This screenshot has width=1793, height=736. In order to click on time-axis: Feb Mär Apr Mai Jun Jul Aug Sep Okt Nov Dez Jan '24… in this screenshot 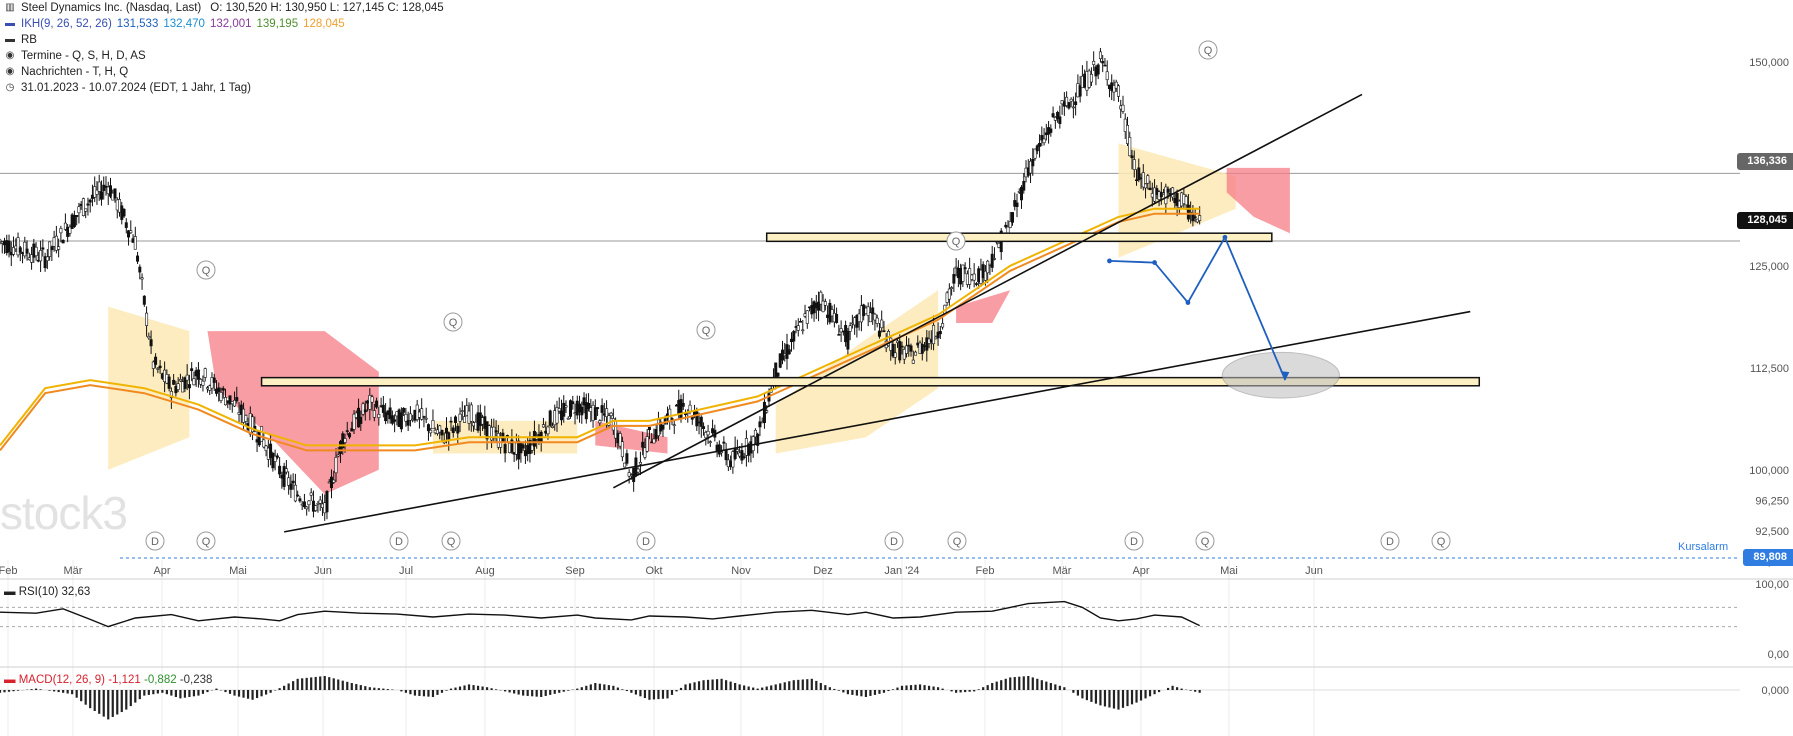, I will do `click(661, 571)`.